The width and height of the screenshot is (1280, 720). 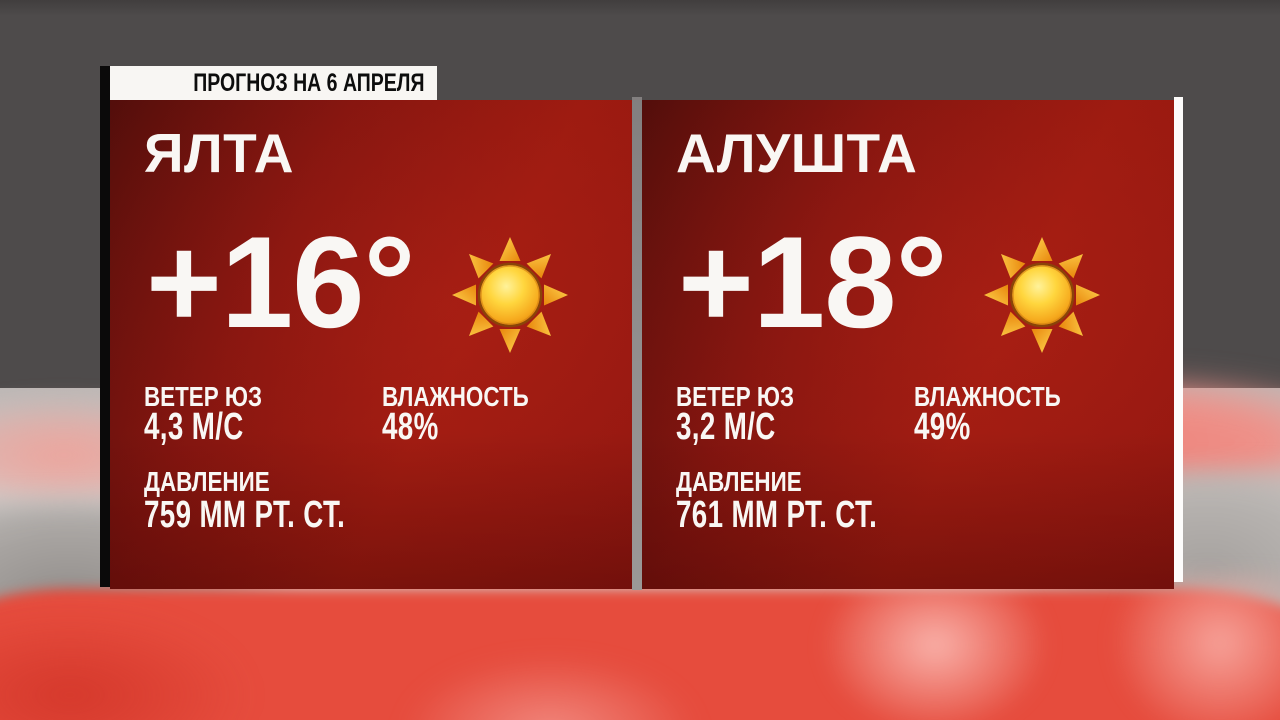 I want to click on city-name: АЛУШТА, so click(x=797, y=153).